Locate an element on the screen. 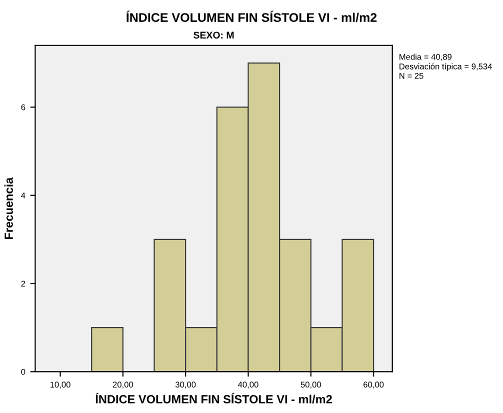  x-tick-label: 50,00 is located at coordinates (310, 385).